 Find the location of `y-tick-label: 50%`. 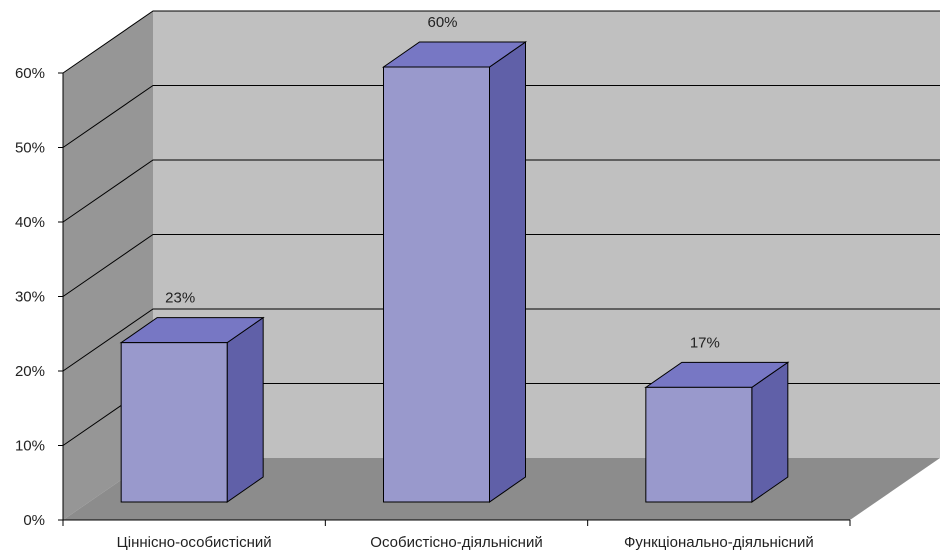

y-tick-label: 50% is located at coordinates (30, 148).